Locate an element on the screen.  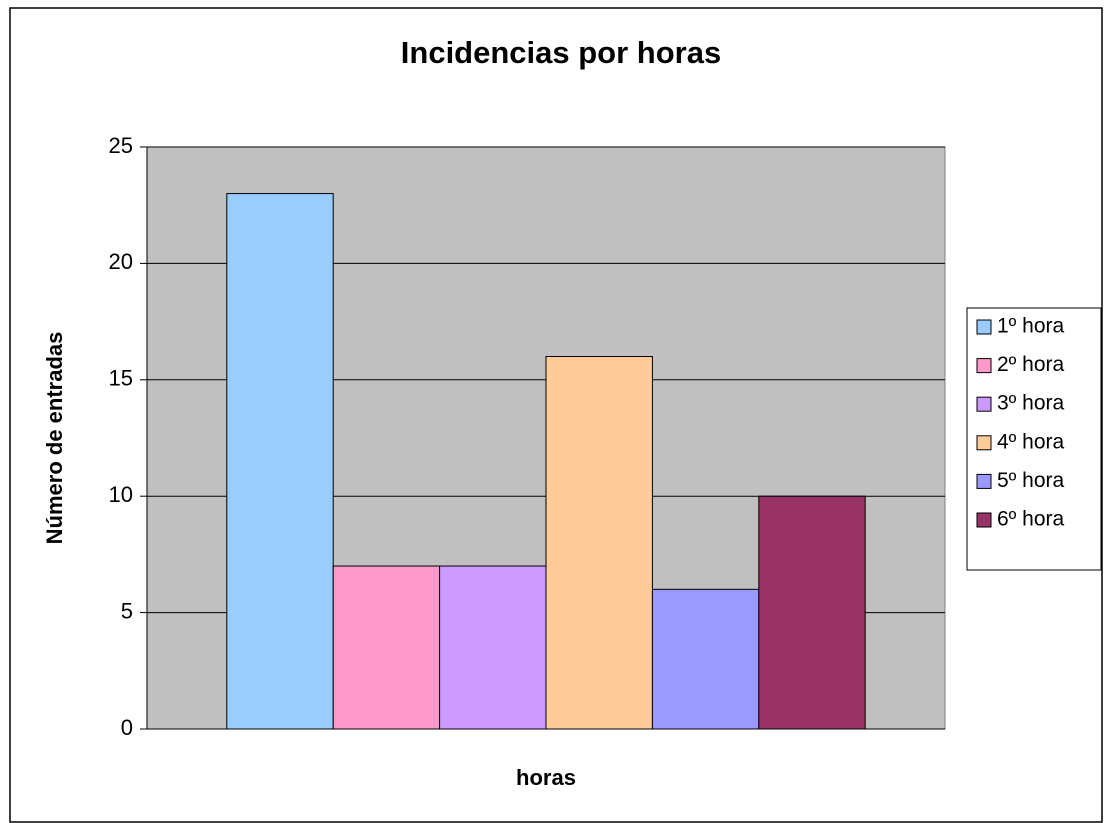
y-axis-label: Número de entradas is located at coordinates (54, 438).